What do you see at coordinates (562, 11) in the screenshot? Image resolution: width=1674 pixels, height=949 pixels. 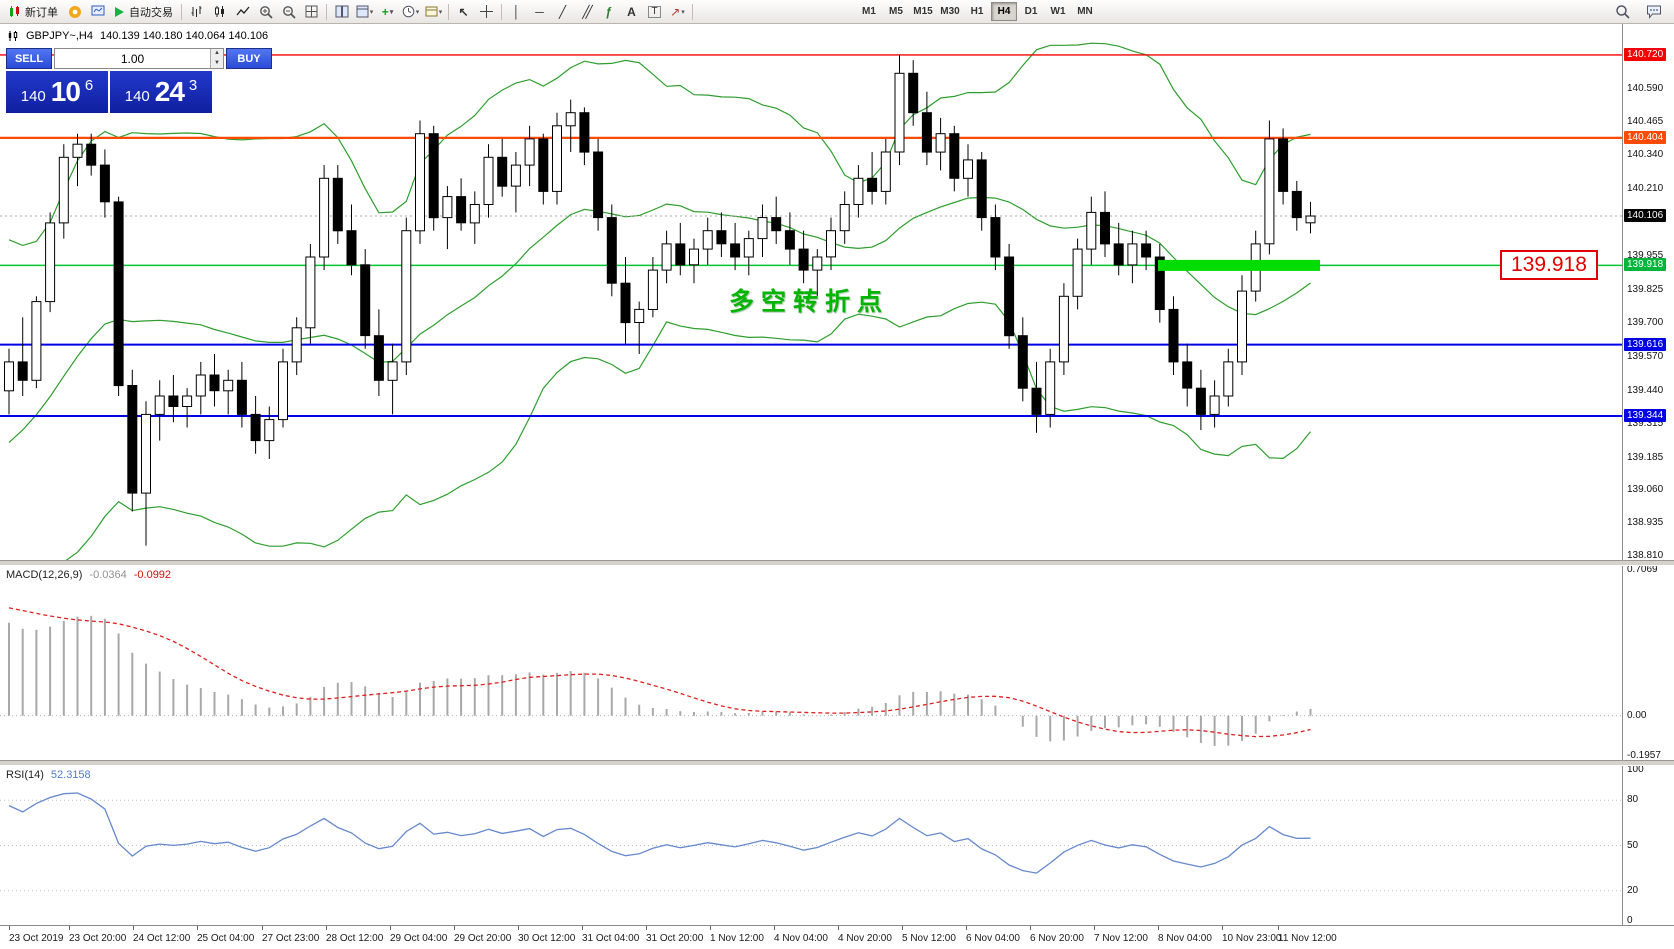 I see `trendline-tool-button: ╱` at bounding box center [562, 11].